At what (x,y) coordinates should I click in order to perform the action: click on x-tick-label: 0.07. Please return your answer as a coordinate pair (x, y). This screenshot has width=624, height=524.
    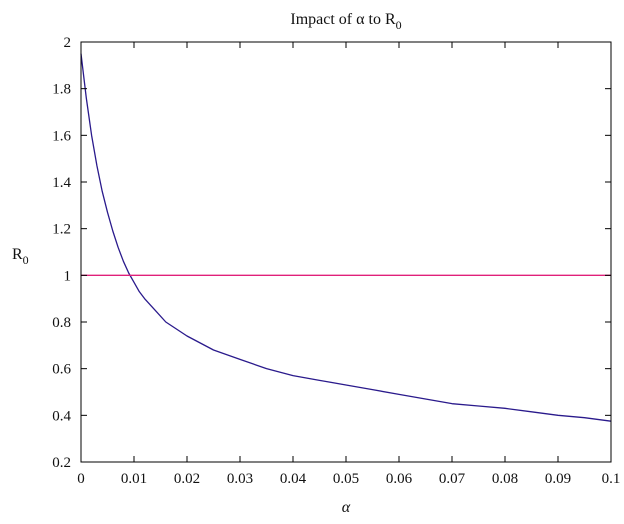
    Looking at the image, I should click on (452, 479).